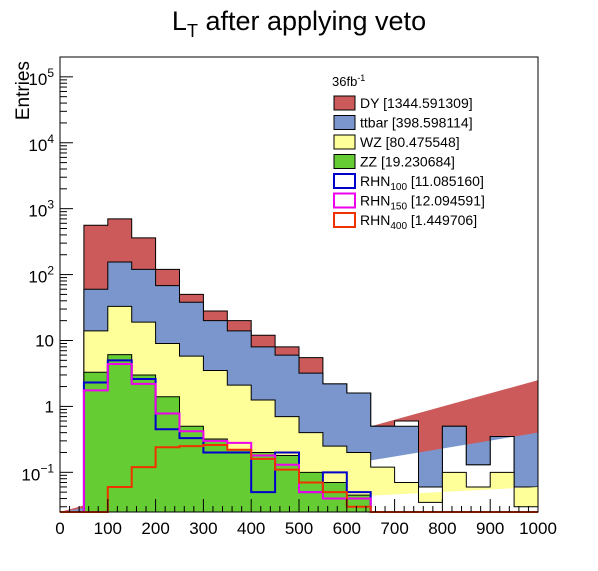 This screenshot has width=598, height=571. Describe the element at coordinates (344, 200) in the screenshot. I see `legend-swatch-rhn150` at that location.